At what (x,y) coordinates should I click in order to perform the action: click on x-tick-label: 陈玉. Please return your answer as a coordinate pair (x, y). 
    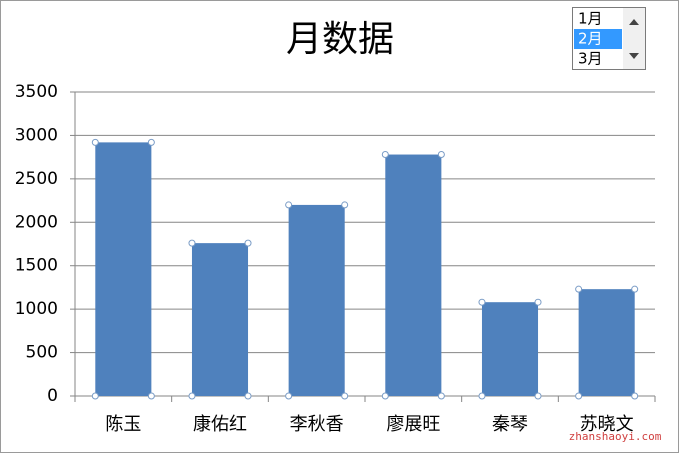
    Looking at the image, I should click on (123, 424).